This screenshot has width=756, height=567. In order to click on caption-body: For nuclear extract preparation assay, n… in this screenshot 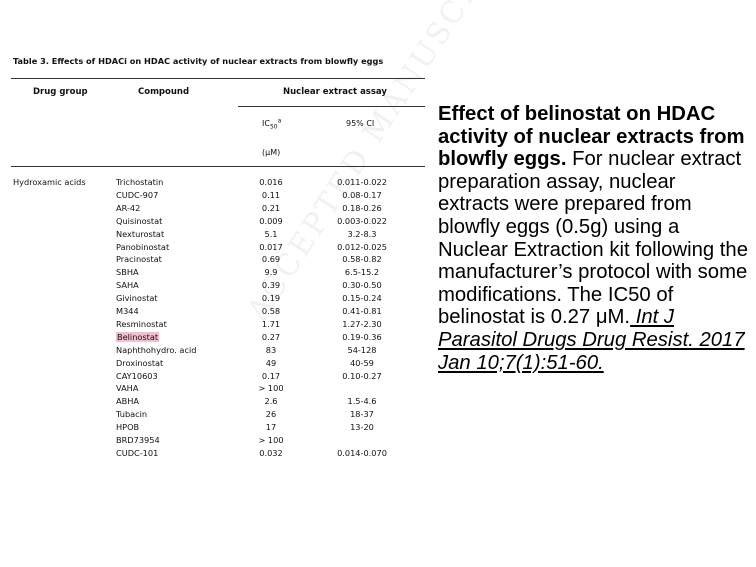, I will do `click(593, 238)`.